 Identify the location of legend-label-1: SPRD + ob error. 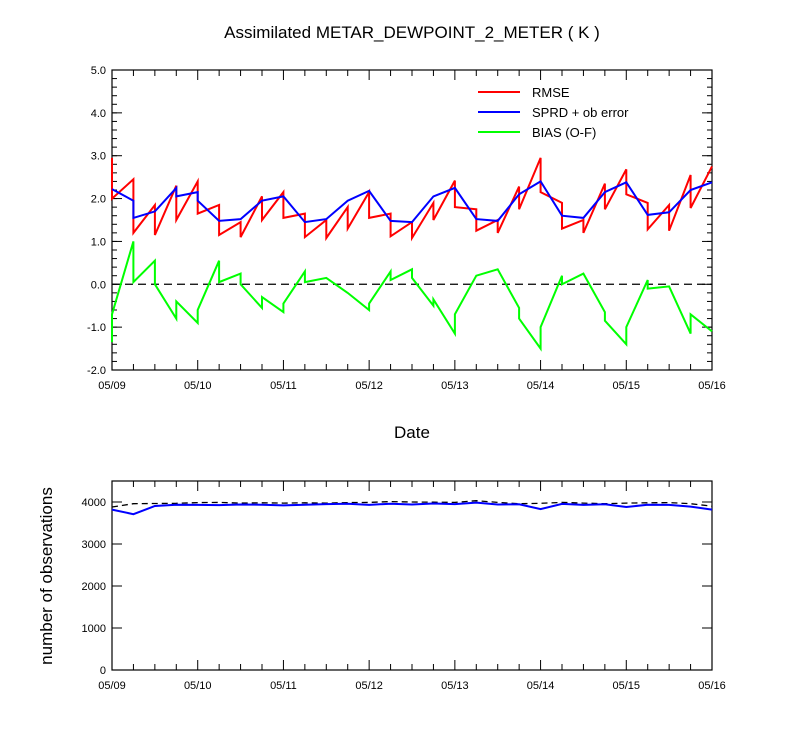
(580, 112).